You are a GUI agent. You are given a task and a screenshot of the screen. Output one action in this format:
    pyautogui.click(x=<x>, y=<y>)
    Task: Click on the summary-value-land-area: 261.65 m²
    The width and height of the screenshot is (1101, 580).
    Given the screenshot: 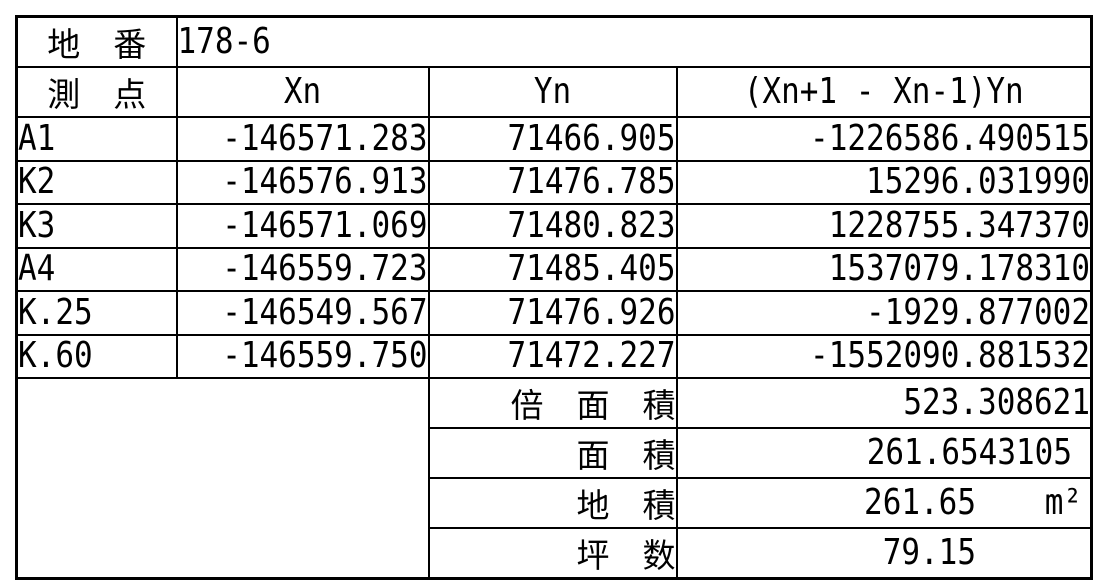 What is the action you would take?
    pyautogui.click(x=884, y=503)
    